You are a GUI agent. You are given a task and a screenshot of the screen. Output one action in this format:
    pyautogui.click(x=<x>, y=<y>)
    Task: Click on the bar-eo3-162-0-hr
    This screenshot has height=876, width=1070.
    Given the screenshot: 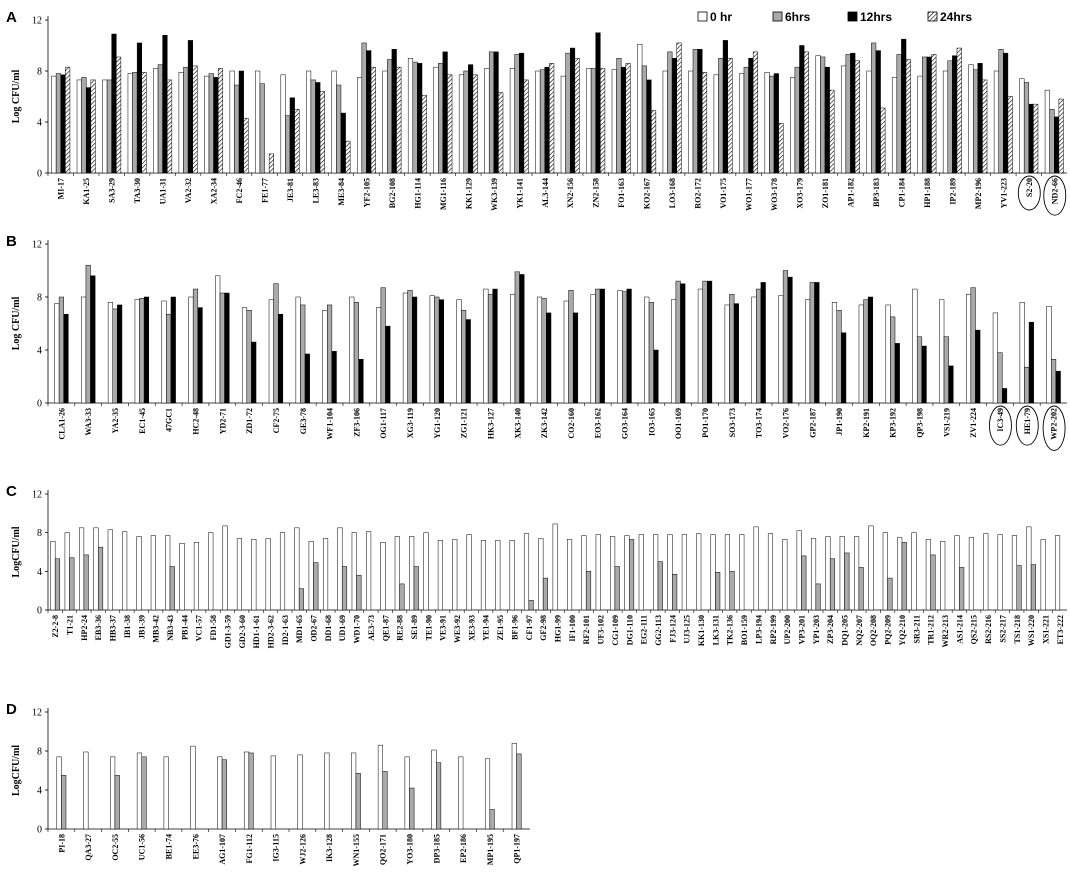 What is the action you would take?
    pyautogui.click(x=593, y=349)
    